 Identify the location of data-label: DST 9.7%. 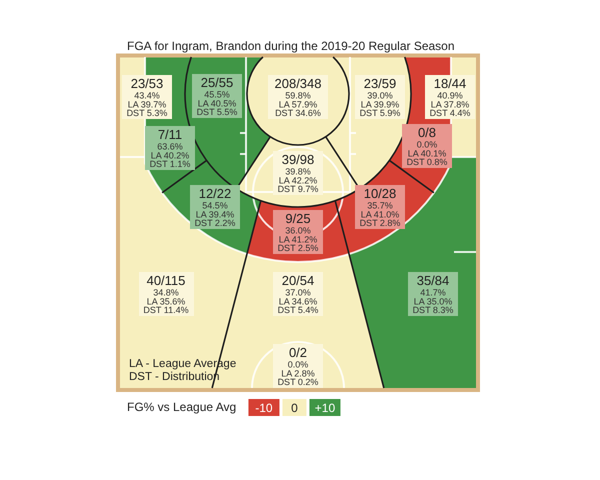
(298, 189).